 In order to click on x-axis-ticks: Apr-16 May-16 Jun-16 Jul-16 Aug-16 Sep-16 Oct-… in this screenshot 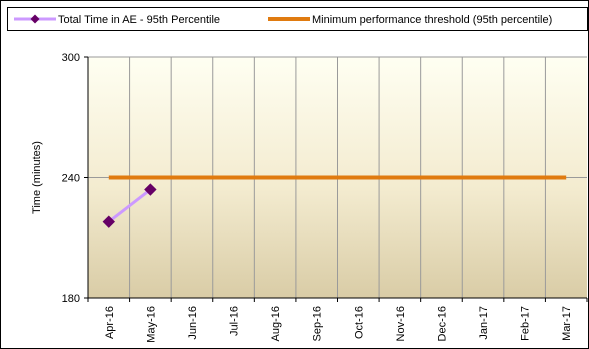, I will do `click(337, 320)`.